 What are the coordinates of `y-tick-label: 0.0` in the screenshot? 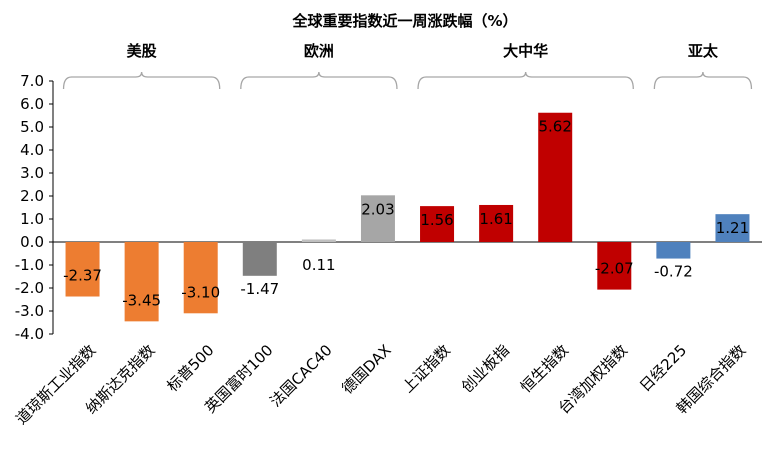 It's located at (32, 242).